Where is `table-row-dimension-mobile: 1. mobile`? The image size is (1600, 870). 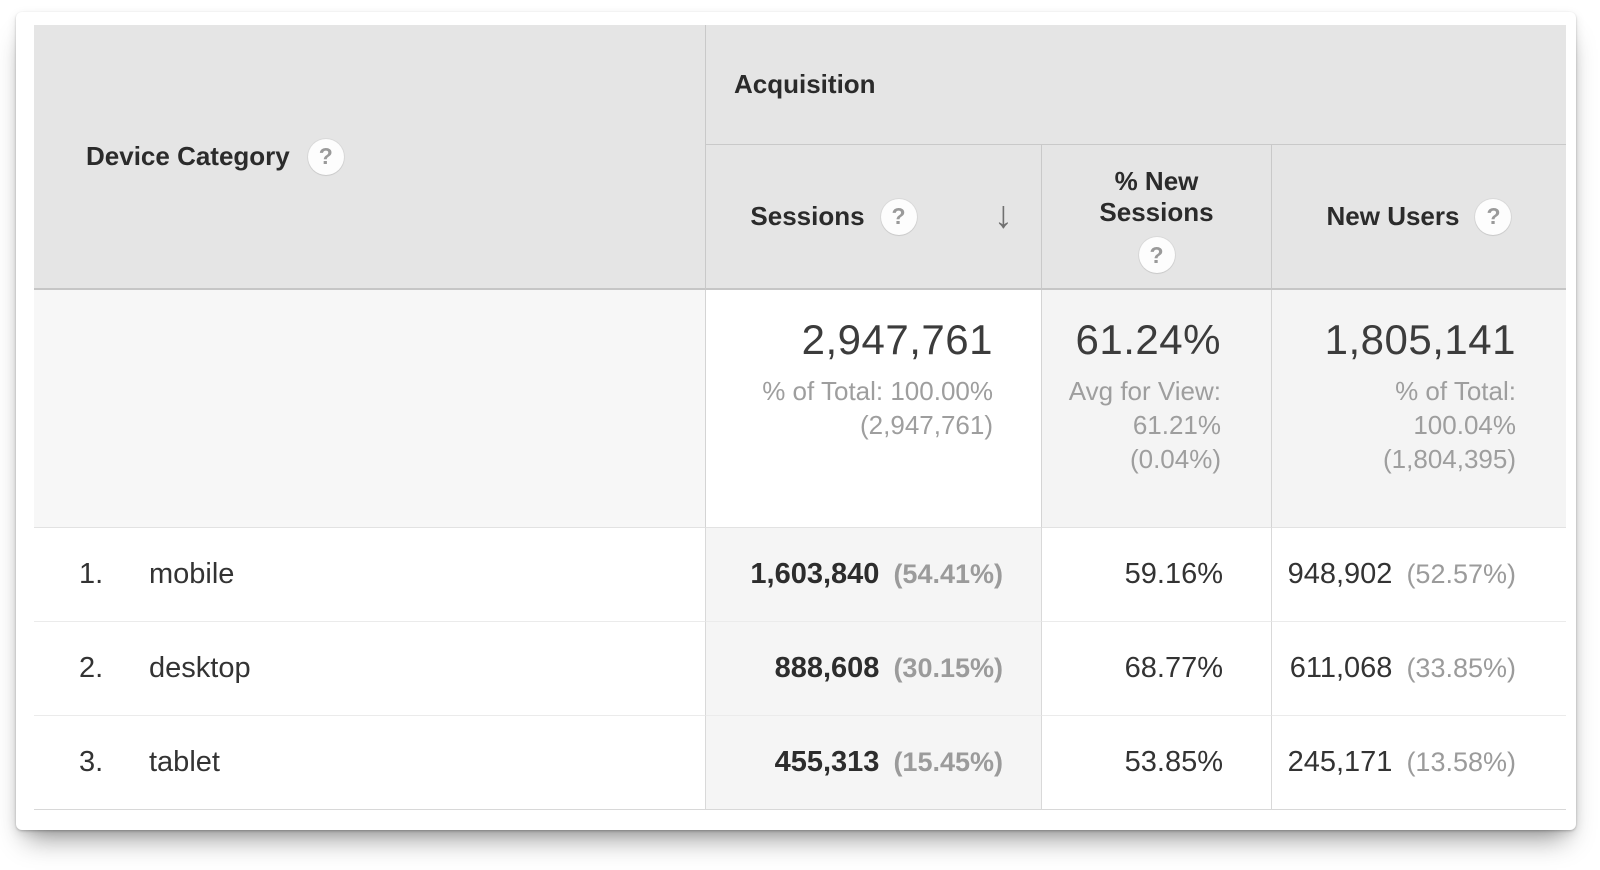 table-row-dimension-mobile: 1. mobile is located at coordinates (370, 575).